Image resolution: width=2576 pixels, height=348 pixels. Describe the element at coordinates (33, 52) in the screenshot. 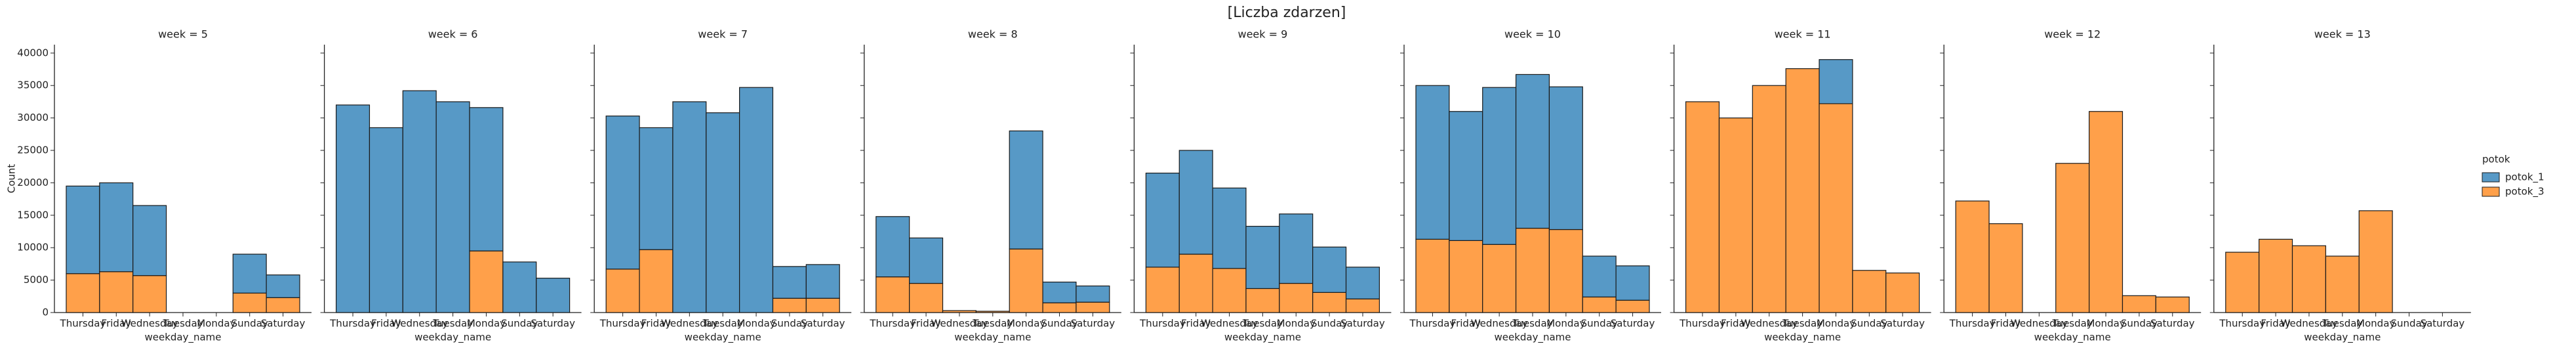

I see `y-tick-label: 40000` at that location.